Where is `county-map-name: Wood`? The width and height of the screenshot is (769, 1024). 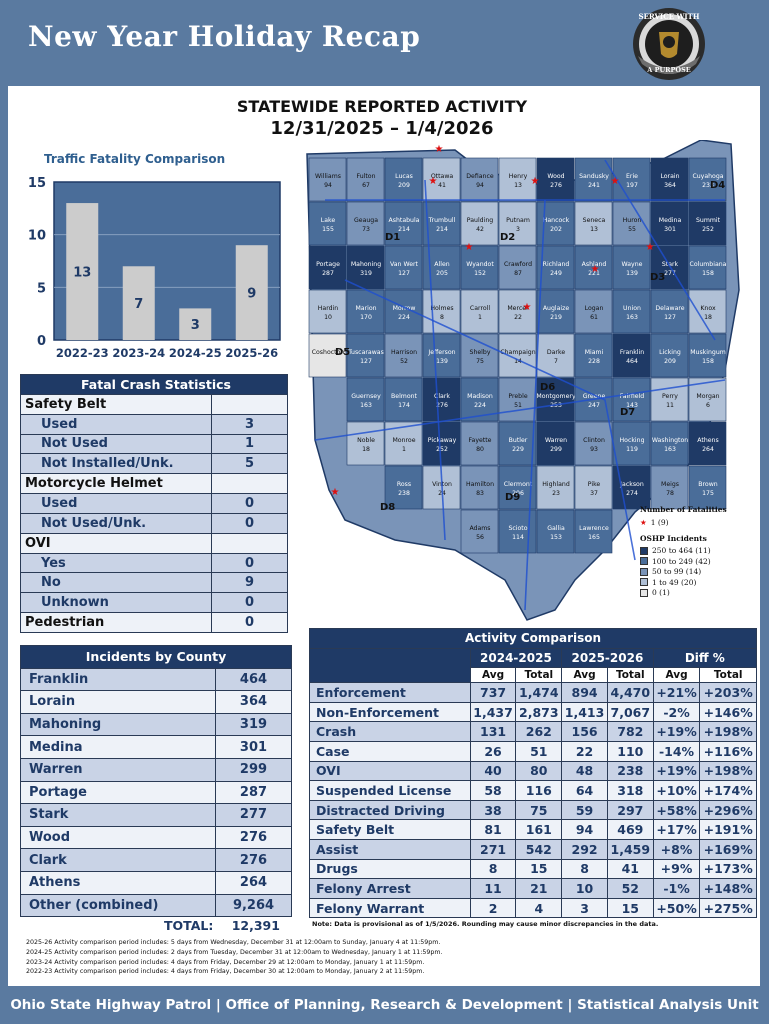
county-map-name: Wood is located at coordinates (555, 176).